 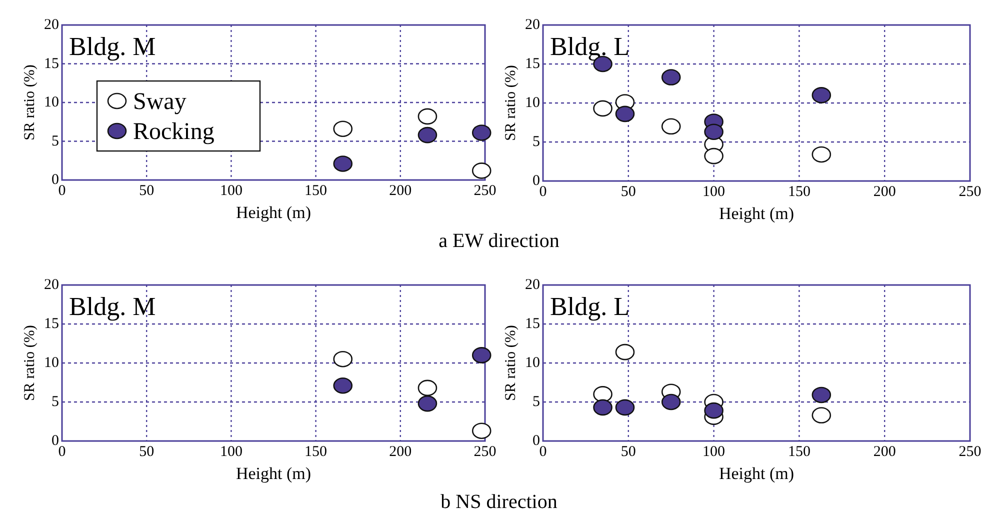 What do you see at coordinates (499, 241) in the screenshot?
I see `text: a EW direction` at bounding box center [499, 241].